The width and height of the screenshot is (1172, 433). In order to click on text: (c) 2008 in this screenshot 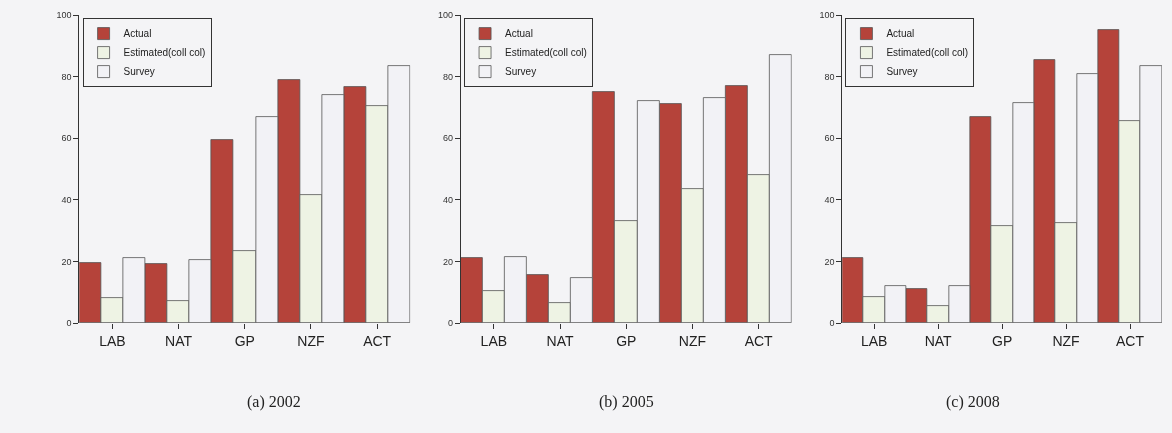, I will do `click(973, 402)`.